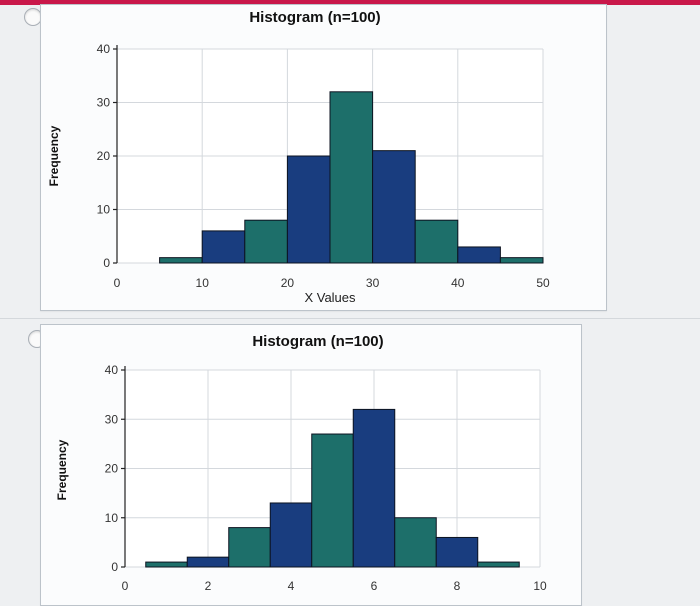 The image size is (700, 606). I want to click on x-tick-label: 20, so click(288, 283).